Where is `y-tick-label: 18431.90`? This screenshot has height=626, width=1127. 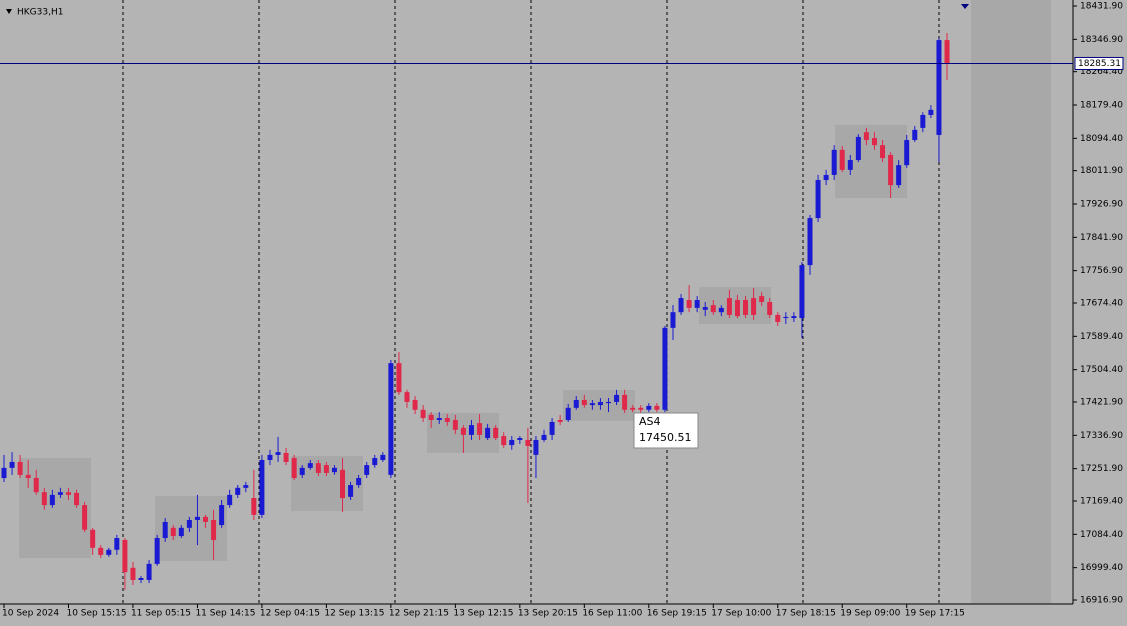
y-tick-label: 18431.90 is located at coordinates (1101, 7).